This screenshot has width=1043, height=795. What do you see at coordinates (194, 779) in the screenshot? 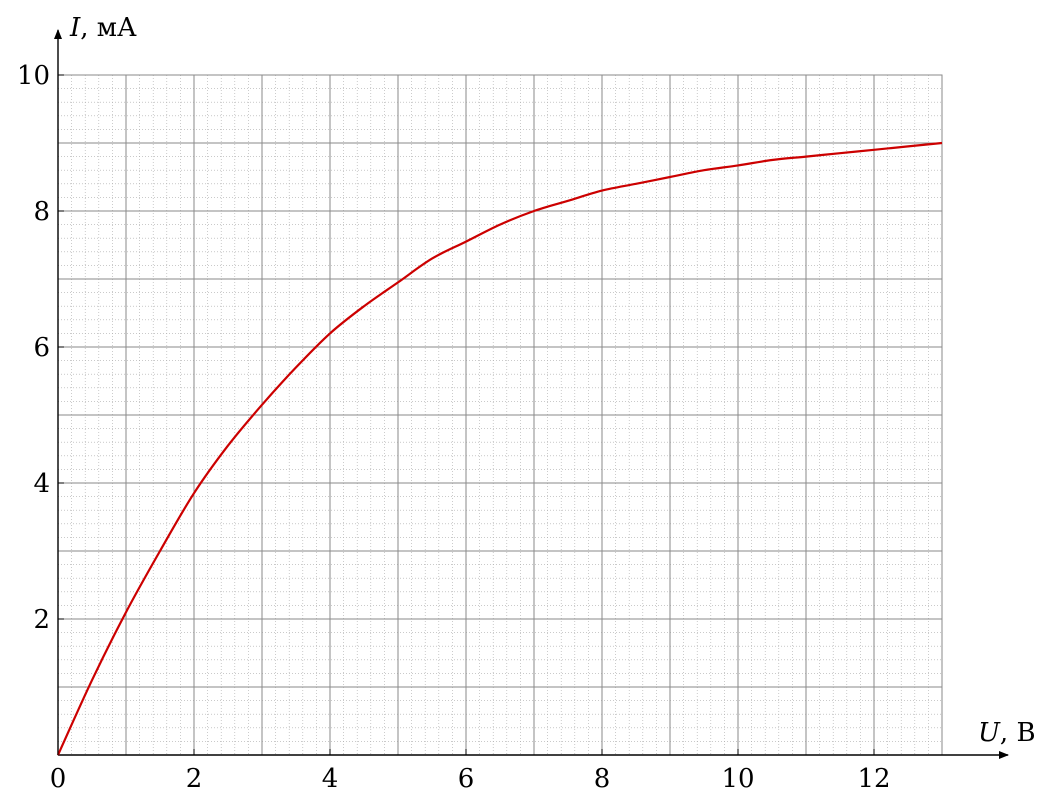
I see `x-tick-label: 2` at bounding box center [194, 779].